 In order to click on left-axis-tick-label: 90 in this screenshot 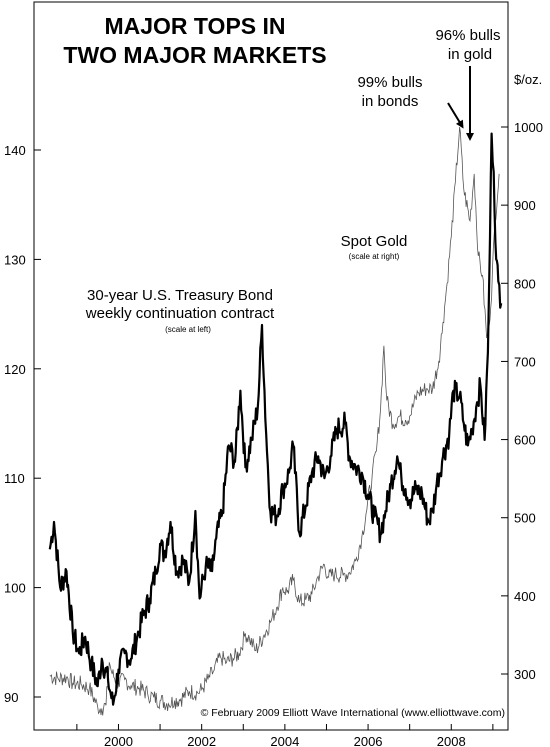, I will do `click(11, 697)`.